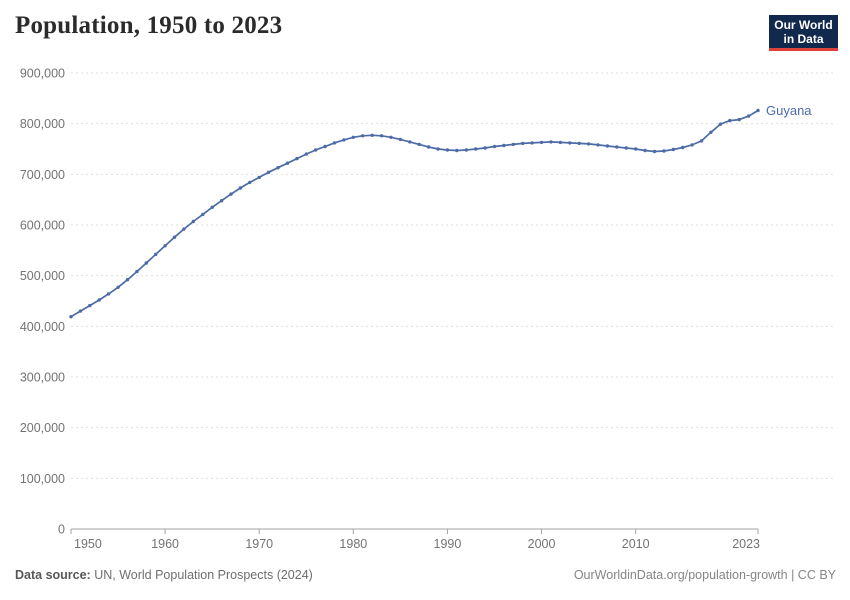 The width and height of the screenshot is (850, 600). I want to click on x-axis-label: 1990, so click(448, 544).